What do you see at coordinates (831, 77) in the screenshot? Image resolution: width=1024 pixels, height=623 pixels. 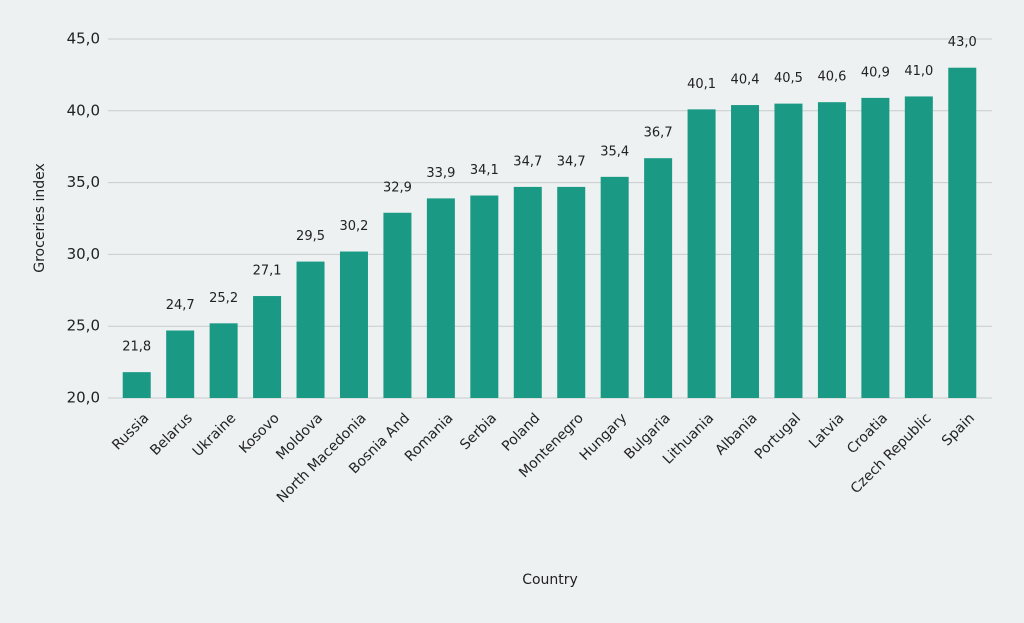 I see `value-label: 40,6` at bounding box center [831, 77].